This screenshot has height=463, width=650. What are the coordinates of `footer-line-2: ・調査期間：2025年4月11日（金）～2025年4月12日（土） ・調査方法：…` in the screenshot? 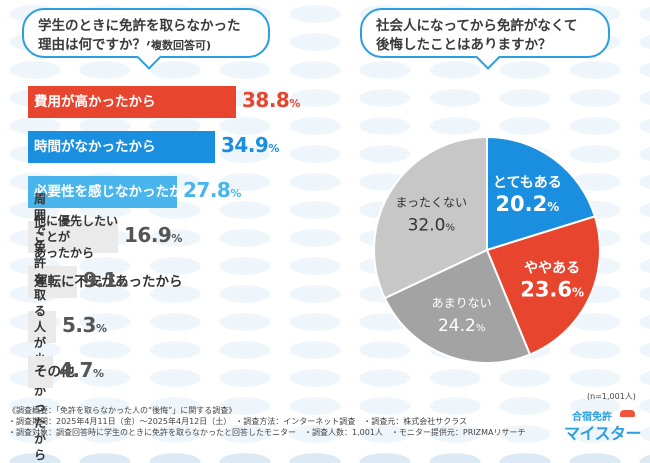 It's located at (238, 421).